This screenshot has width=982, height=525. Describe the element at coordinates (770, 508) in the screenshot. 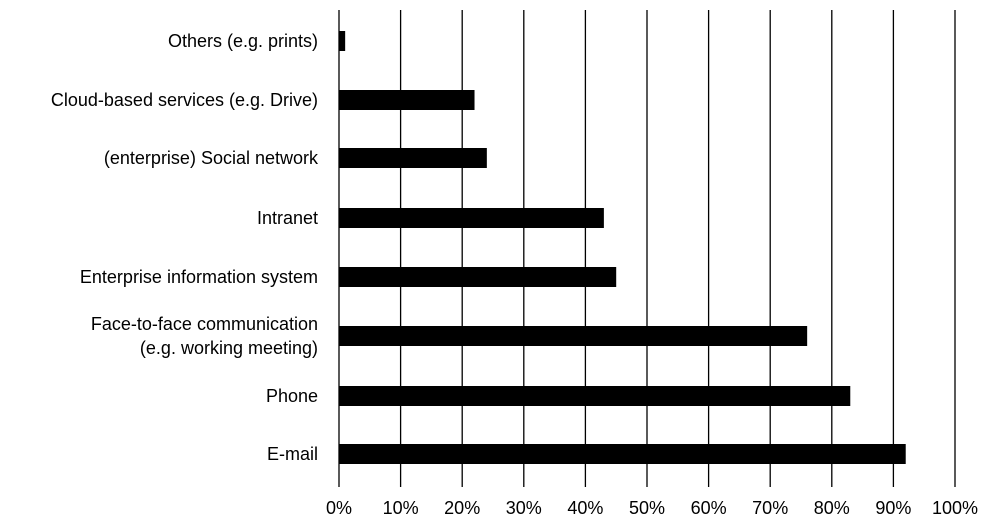

I see `x-tick-label: 70%` at that location.